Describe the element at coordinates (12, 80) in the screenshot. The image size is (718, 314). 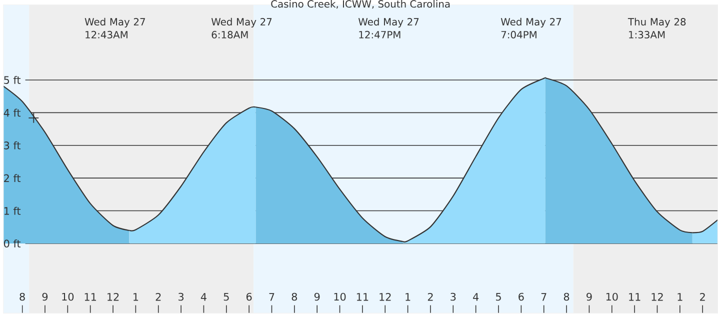
I see `y-tick-label: 5 ft` at that location.